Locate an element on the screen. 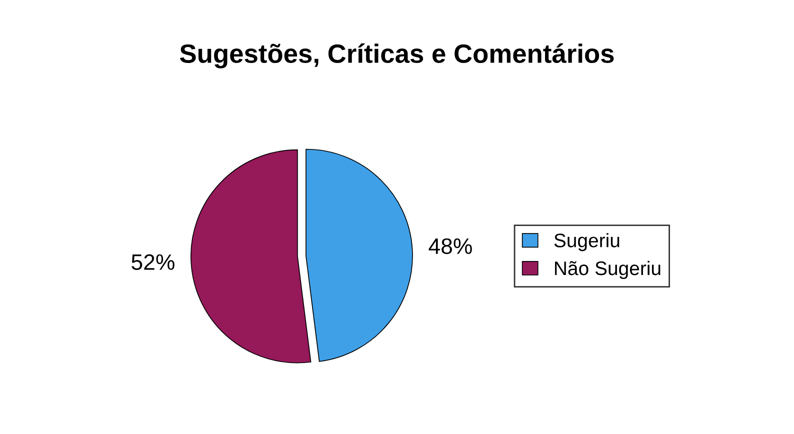  legend-label: Não Sugeriu is located at coordinates (607, 270).